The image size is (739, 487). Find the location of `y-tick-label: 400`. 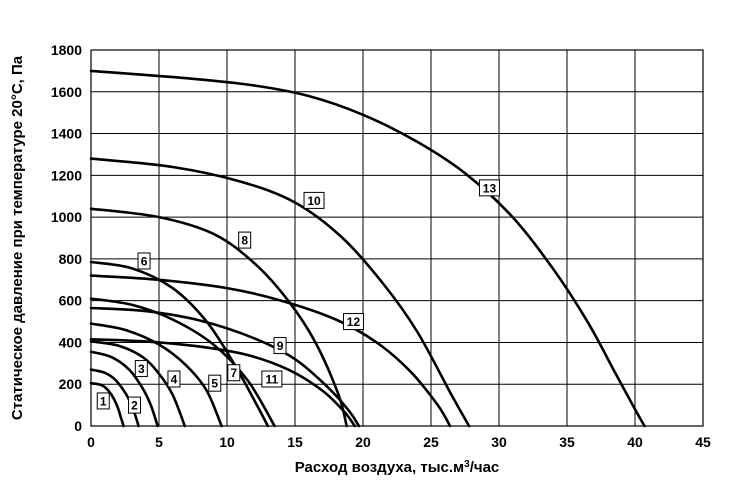

y-tick-label: 400 is located at coordinates (71, 342).